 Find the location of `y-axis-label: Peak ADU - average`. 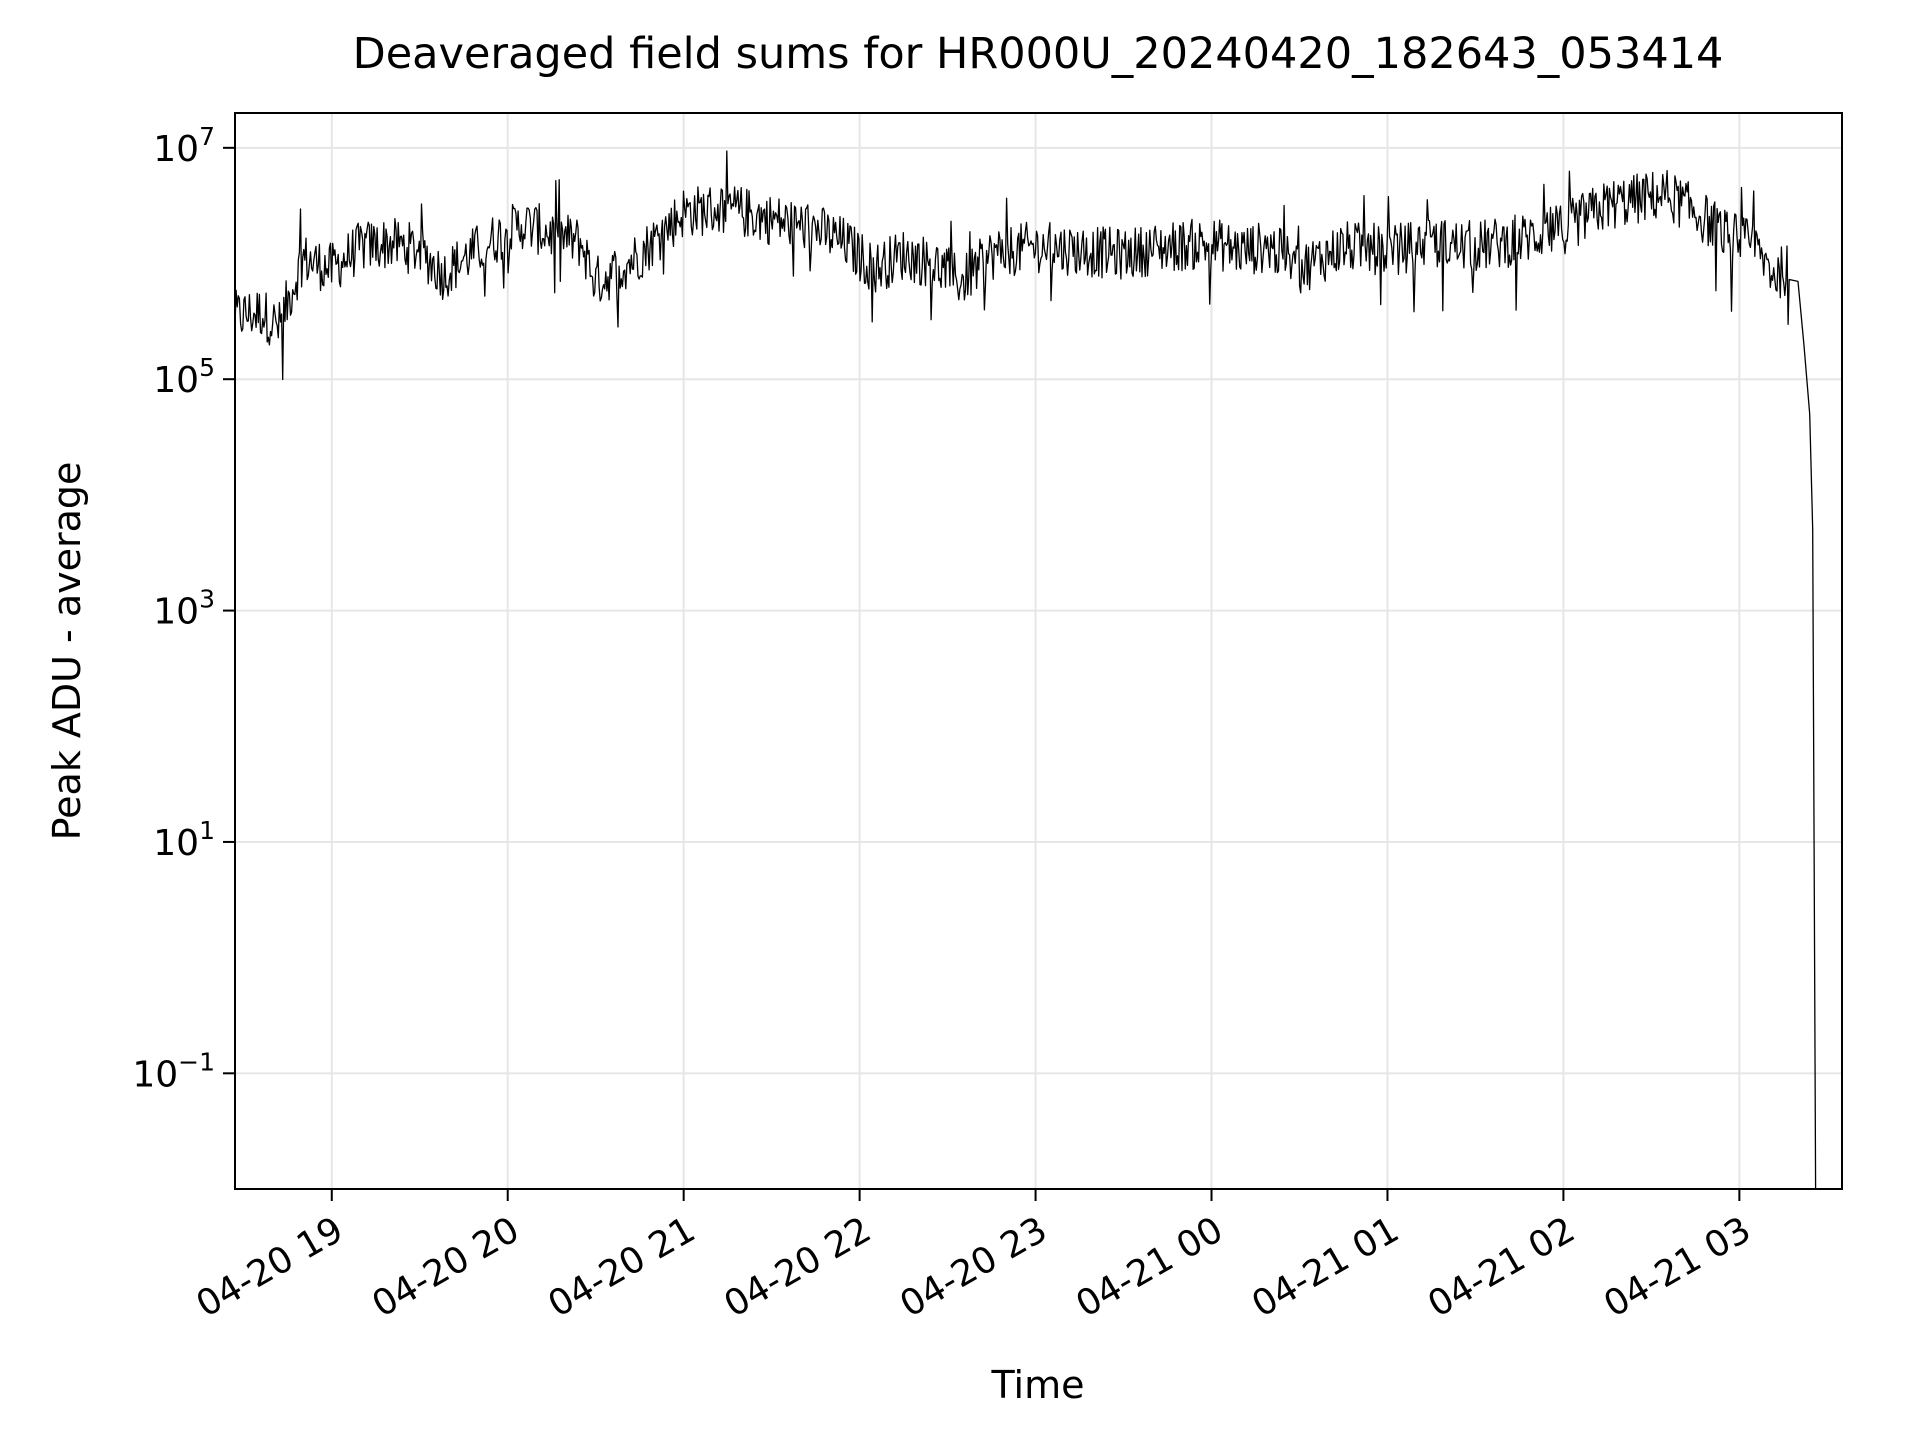

y-axis-label: Peak ADU - average is located at coordinates (67, 651).